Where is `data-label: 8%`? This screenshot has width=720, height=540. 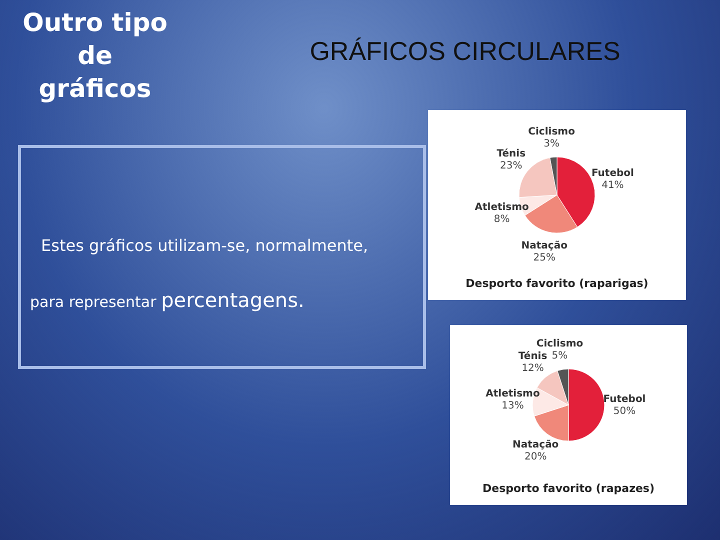 data-label: 8% is located at coordinates (502, 219).